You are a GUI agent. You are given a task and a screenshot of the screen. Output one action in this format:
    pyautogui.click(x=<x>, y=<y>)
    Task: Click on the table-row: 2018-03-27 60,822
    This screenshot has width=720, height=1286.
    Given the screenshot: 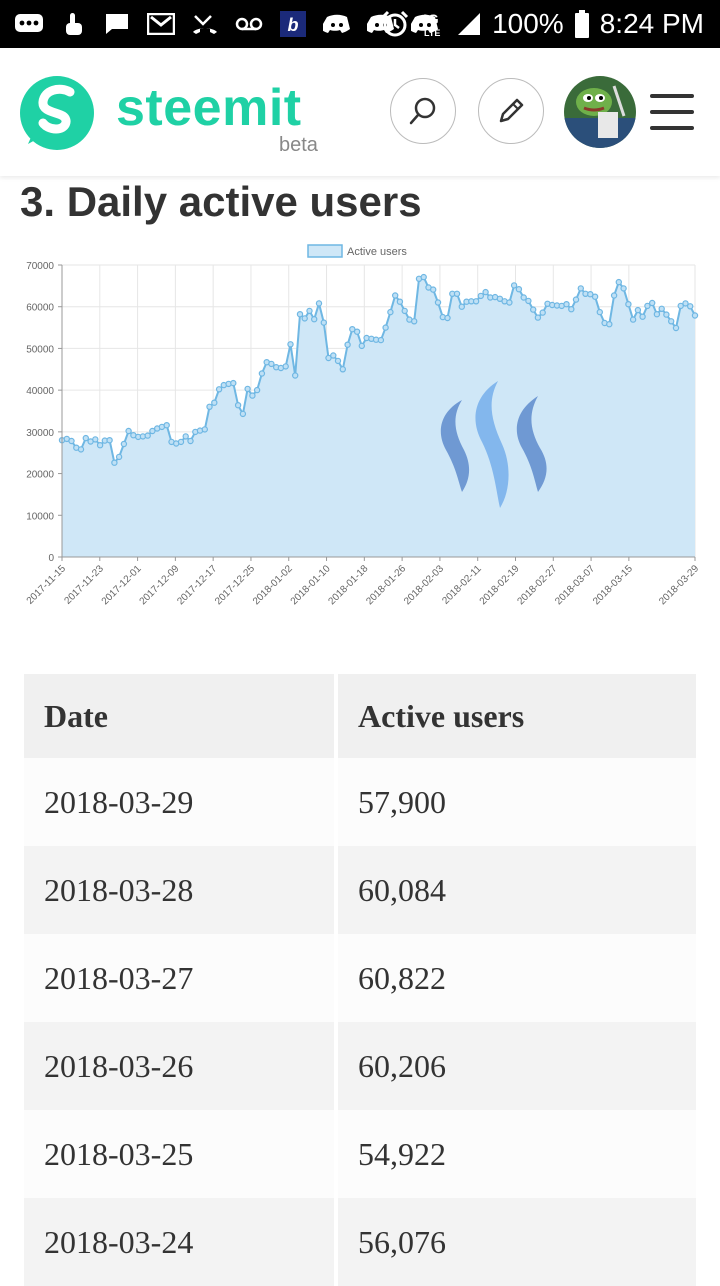 What is the action you would take?
    pyautogui.click(x=360, y=978)
    